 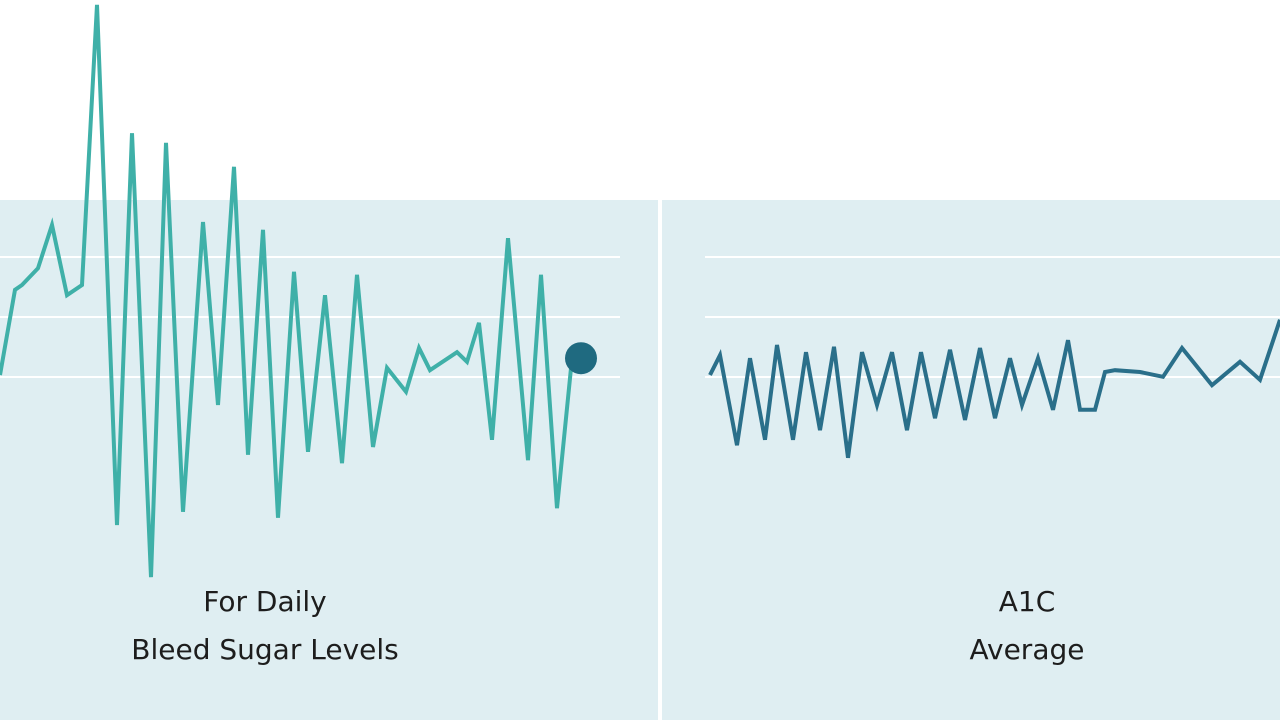 I want to click on chart-title: For Daily, so click(x=265, y=601).